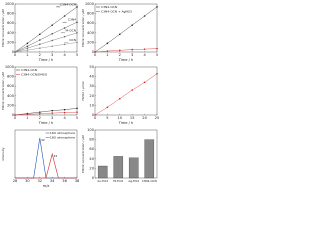 The width and height of the screenshot is (320, 240). I want to click on x-tick-label: 36, so click(64, 181).